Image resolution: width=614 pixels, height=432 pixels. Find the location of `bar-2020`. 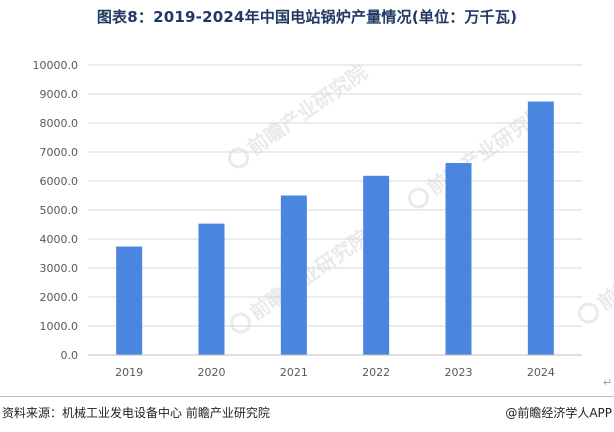

bar-2020 is located at coordinates (211, 289).